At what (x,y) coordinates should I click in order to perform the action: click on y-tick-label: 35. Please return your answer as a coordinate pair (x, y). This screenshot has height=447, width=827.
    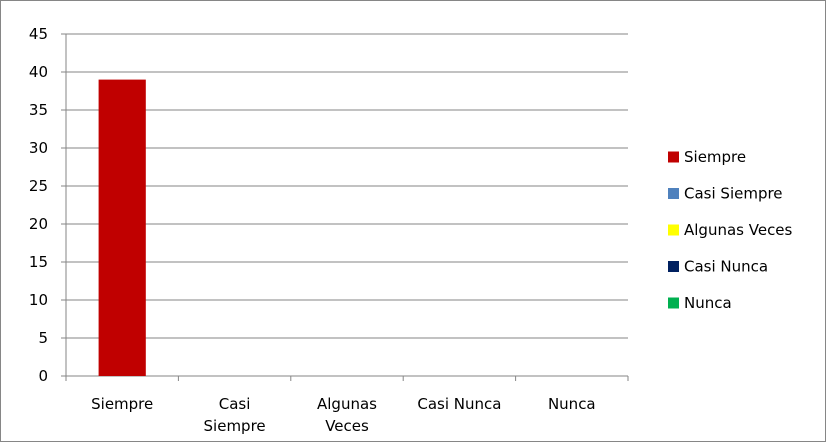
    Looking at the image, I should click on (38, 110).